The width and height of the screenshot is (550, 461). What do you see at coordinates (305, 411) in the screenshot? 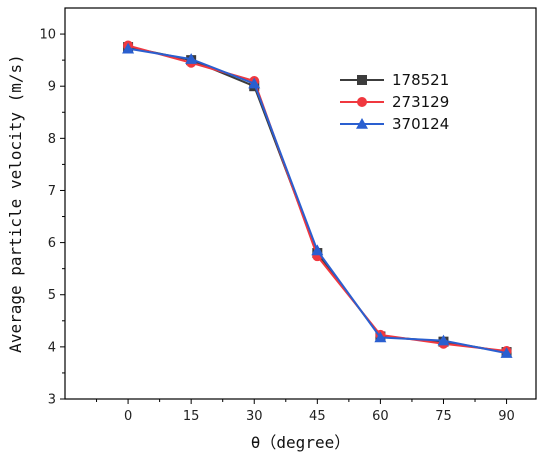
I see `x-axis: 0 15 30 45 60 75 90` at bounding box center [305, 411].